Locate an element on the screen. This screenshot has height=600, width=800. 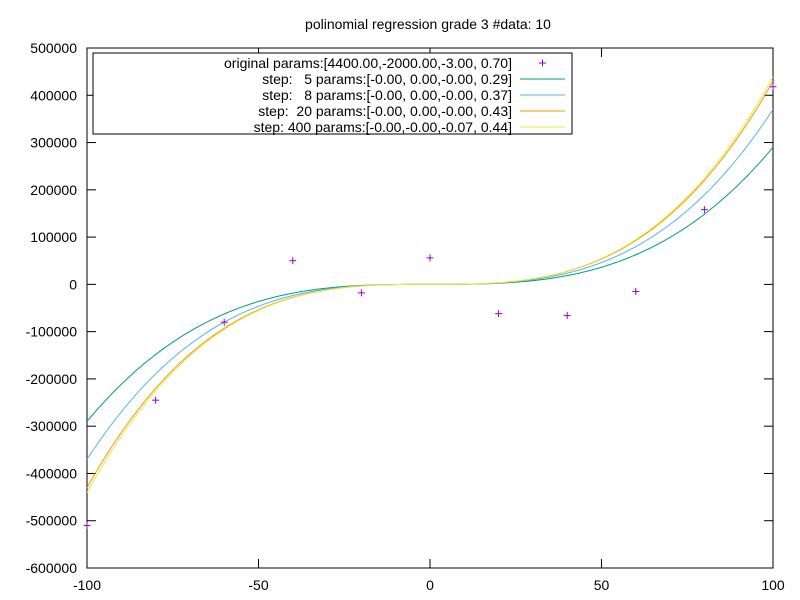
y-tick-label: -300000 is located at coordinates (52, 426).